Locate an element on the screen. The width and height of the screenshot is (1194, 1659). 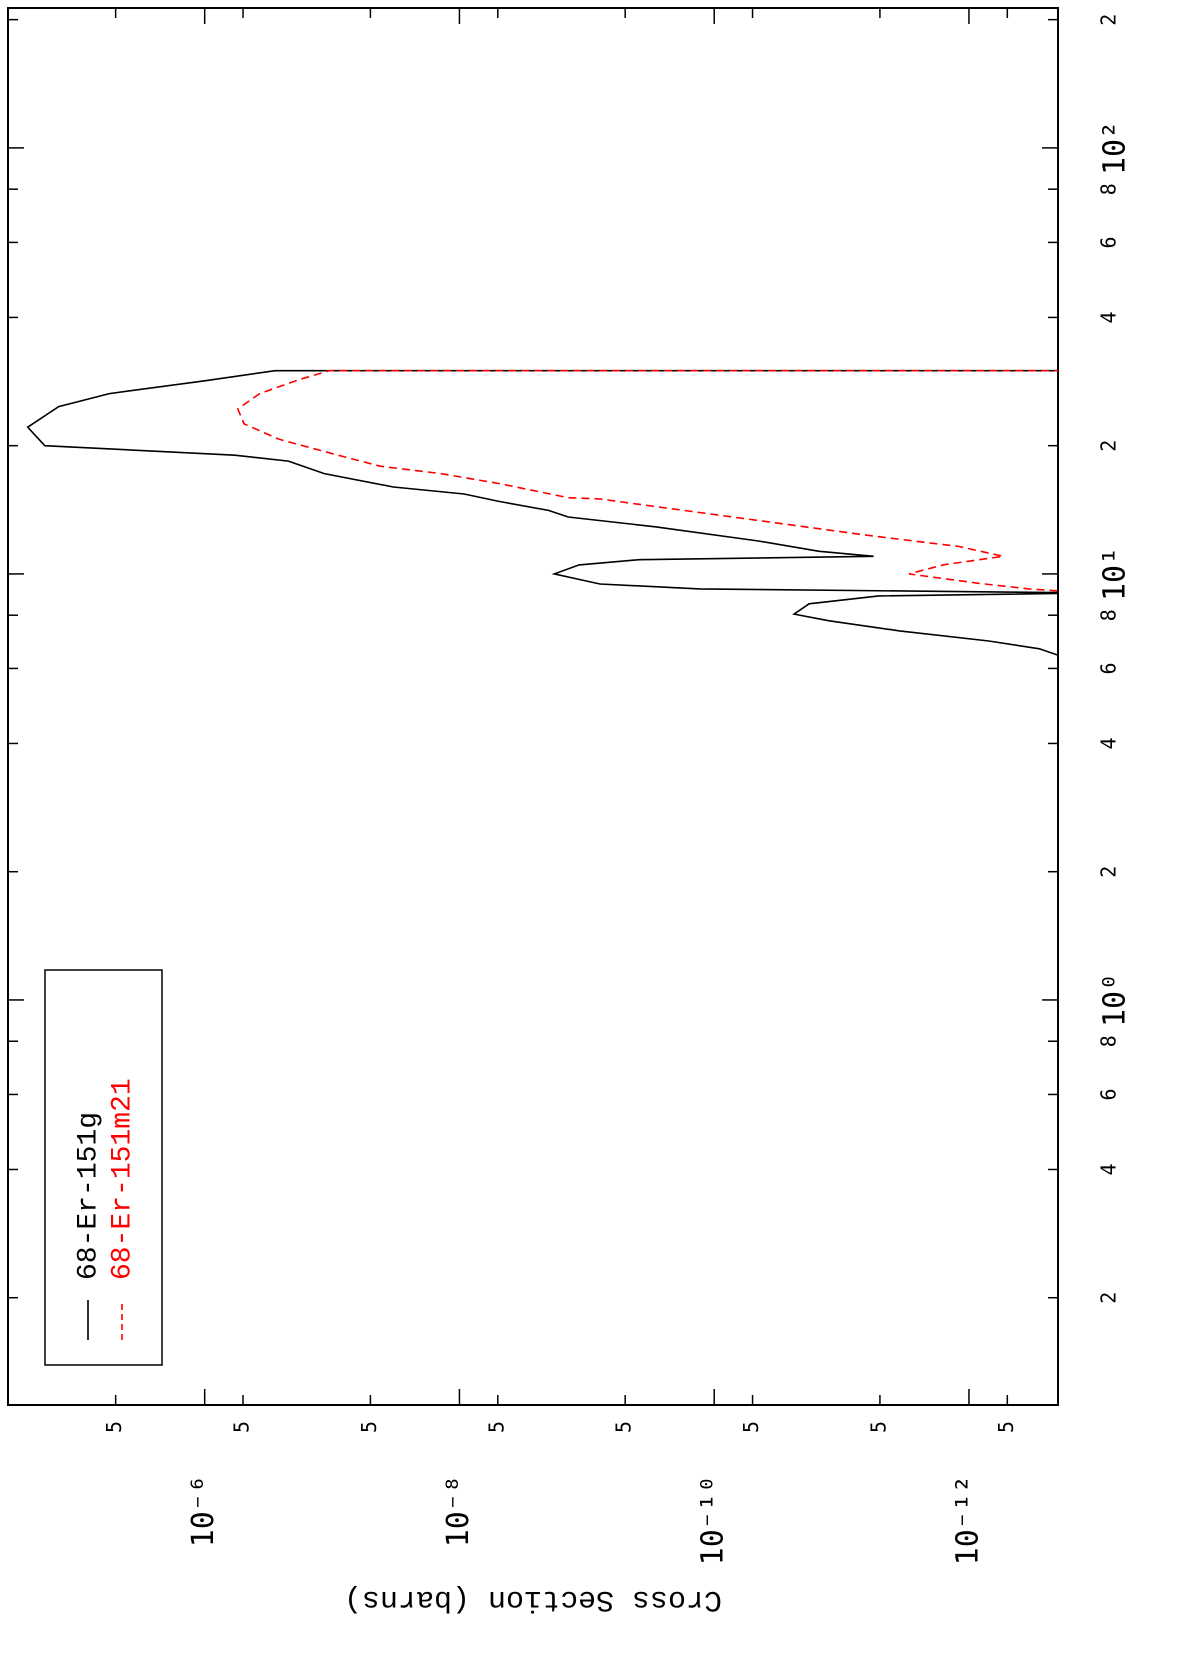
legend-box is located at coordinates (103, 1167).